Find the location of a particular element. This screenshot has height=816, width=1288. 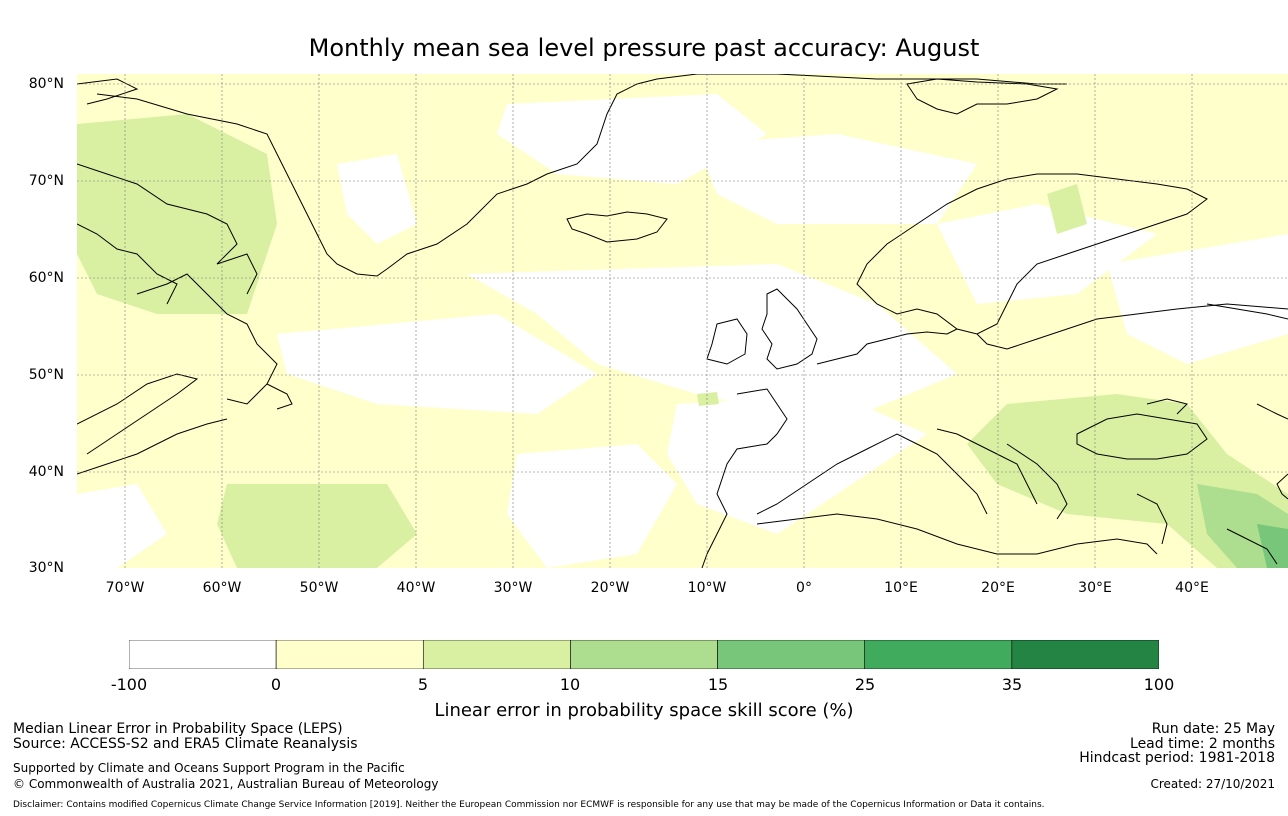

lat-label-30n: 30°N is located at coordinates (46, 568).